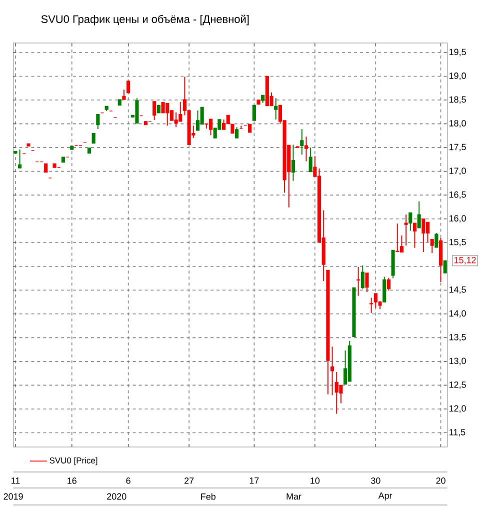  What do you see at coordinates (457, 148) in the screenshot?
I see `y-tick-label: 17,5` at bounding box center [457, 148].